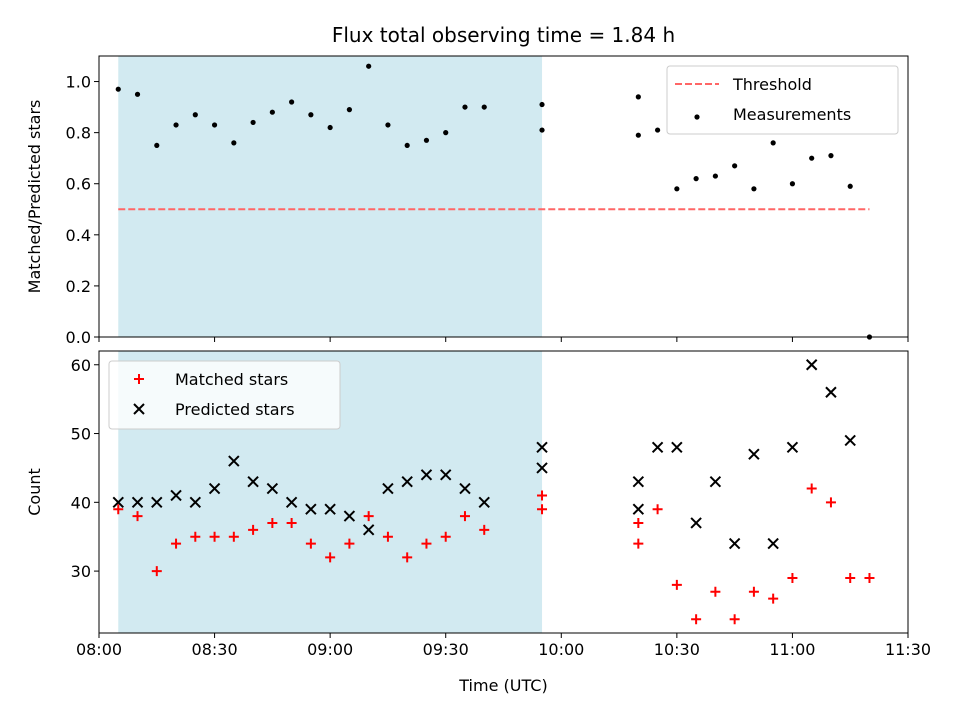 Image resolution: width=960 pixels, height=720 pixels. I want to click on legend-label: Predicted stars, so click(235, 409).